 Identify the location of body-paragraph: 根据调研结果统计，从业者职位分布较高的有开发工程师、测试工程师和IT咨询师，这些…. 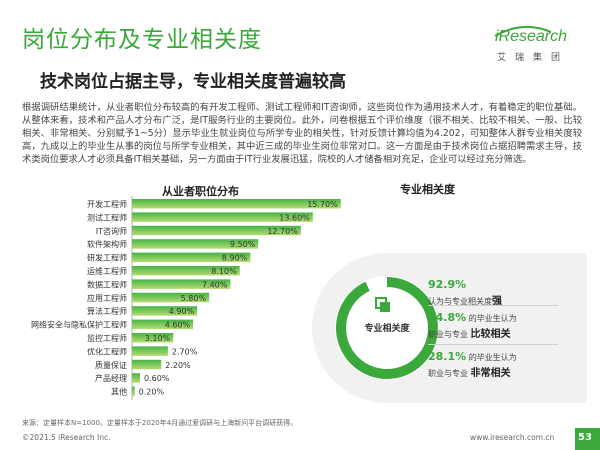
(302, 133).